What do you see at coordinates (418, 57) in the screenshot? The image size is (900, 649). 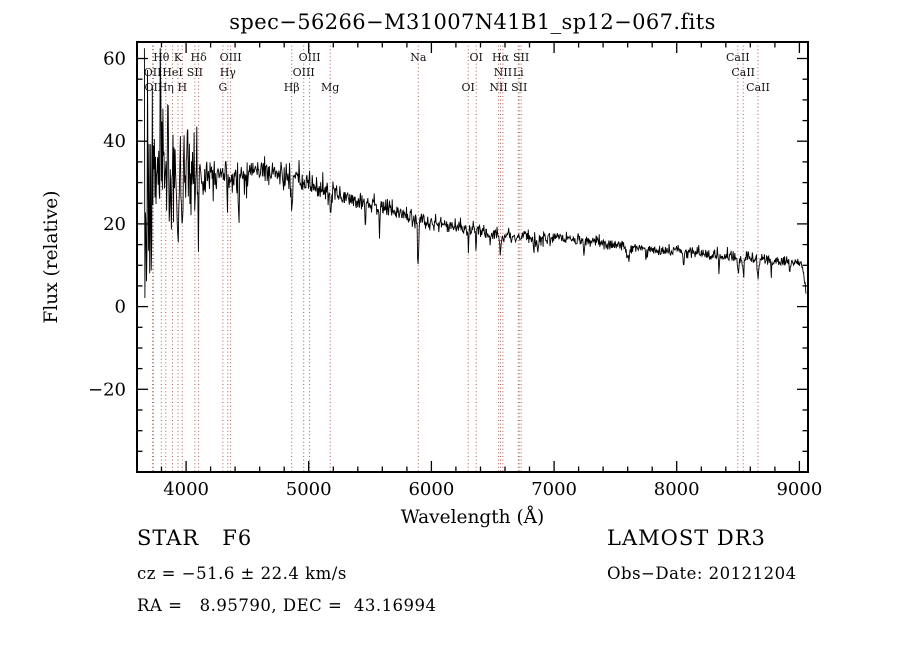 I see `spectral-line-label: Na` at bounding box center [418, 57].